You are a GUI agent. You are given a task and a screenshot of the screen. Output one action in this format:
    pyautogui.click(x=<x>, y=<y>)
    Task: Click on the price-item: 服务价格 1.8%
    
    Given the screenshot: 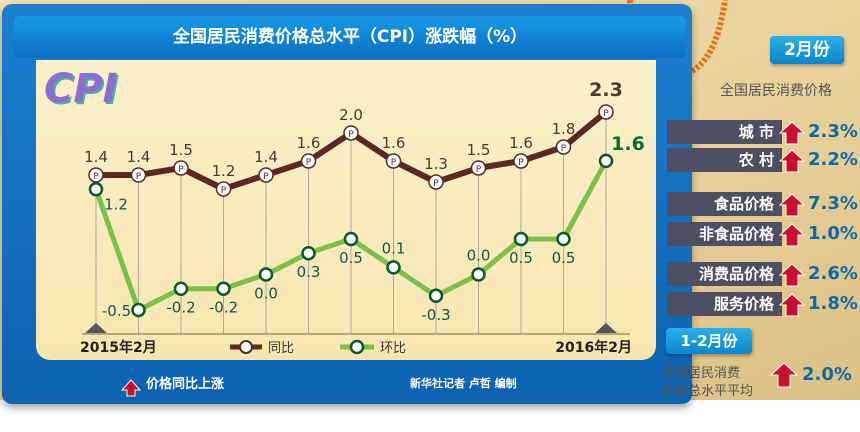 What is the action you would take?
    pyautogui.click(x=762, y=304)
    